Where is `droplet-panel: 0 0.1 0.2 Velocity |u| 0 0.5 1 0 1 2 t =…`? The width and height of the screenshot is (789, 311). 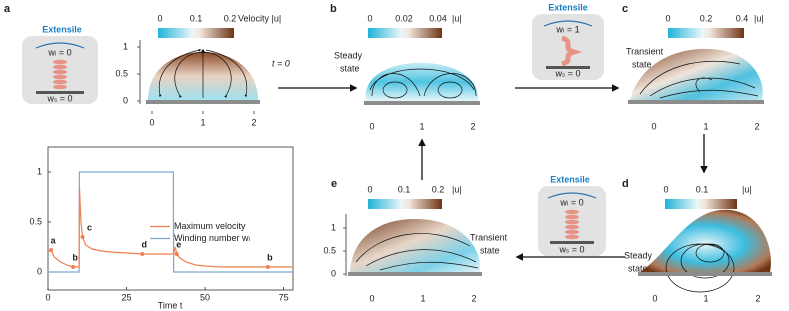
droplet-panel: 0 0.1 0.2 Velocity |u| 0 0.5 1 0 1 2 t =… is located at coordinates (202, 70).